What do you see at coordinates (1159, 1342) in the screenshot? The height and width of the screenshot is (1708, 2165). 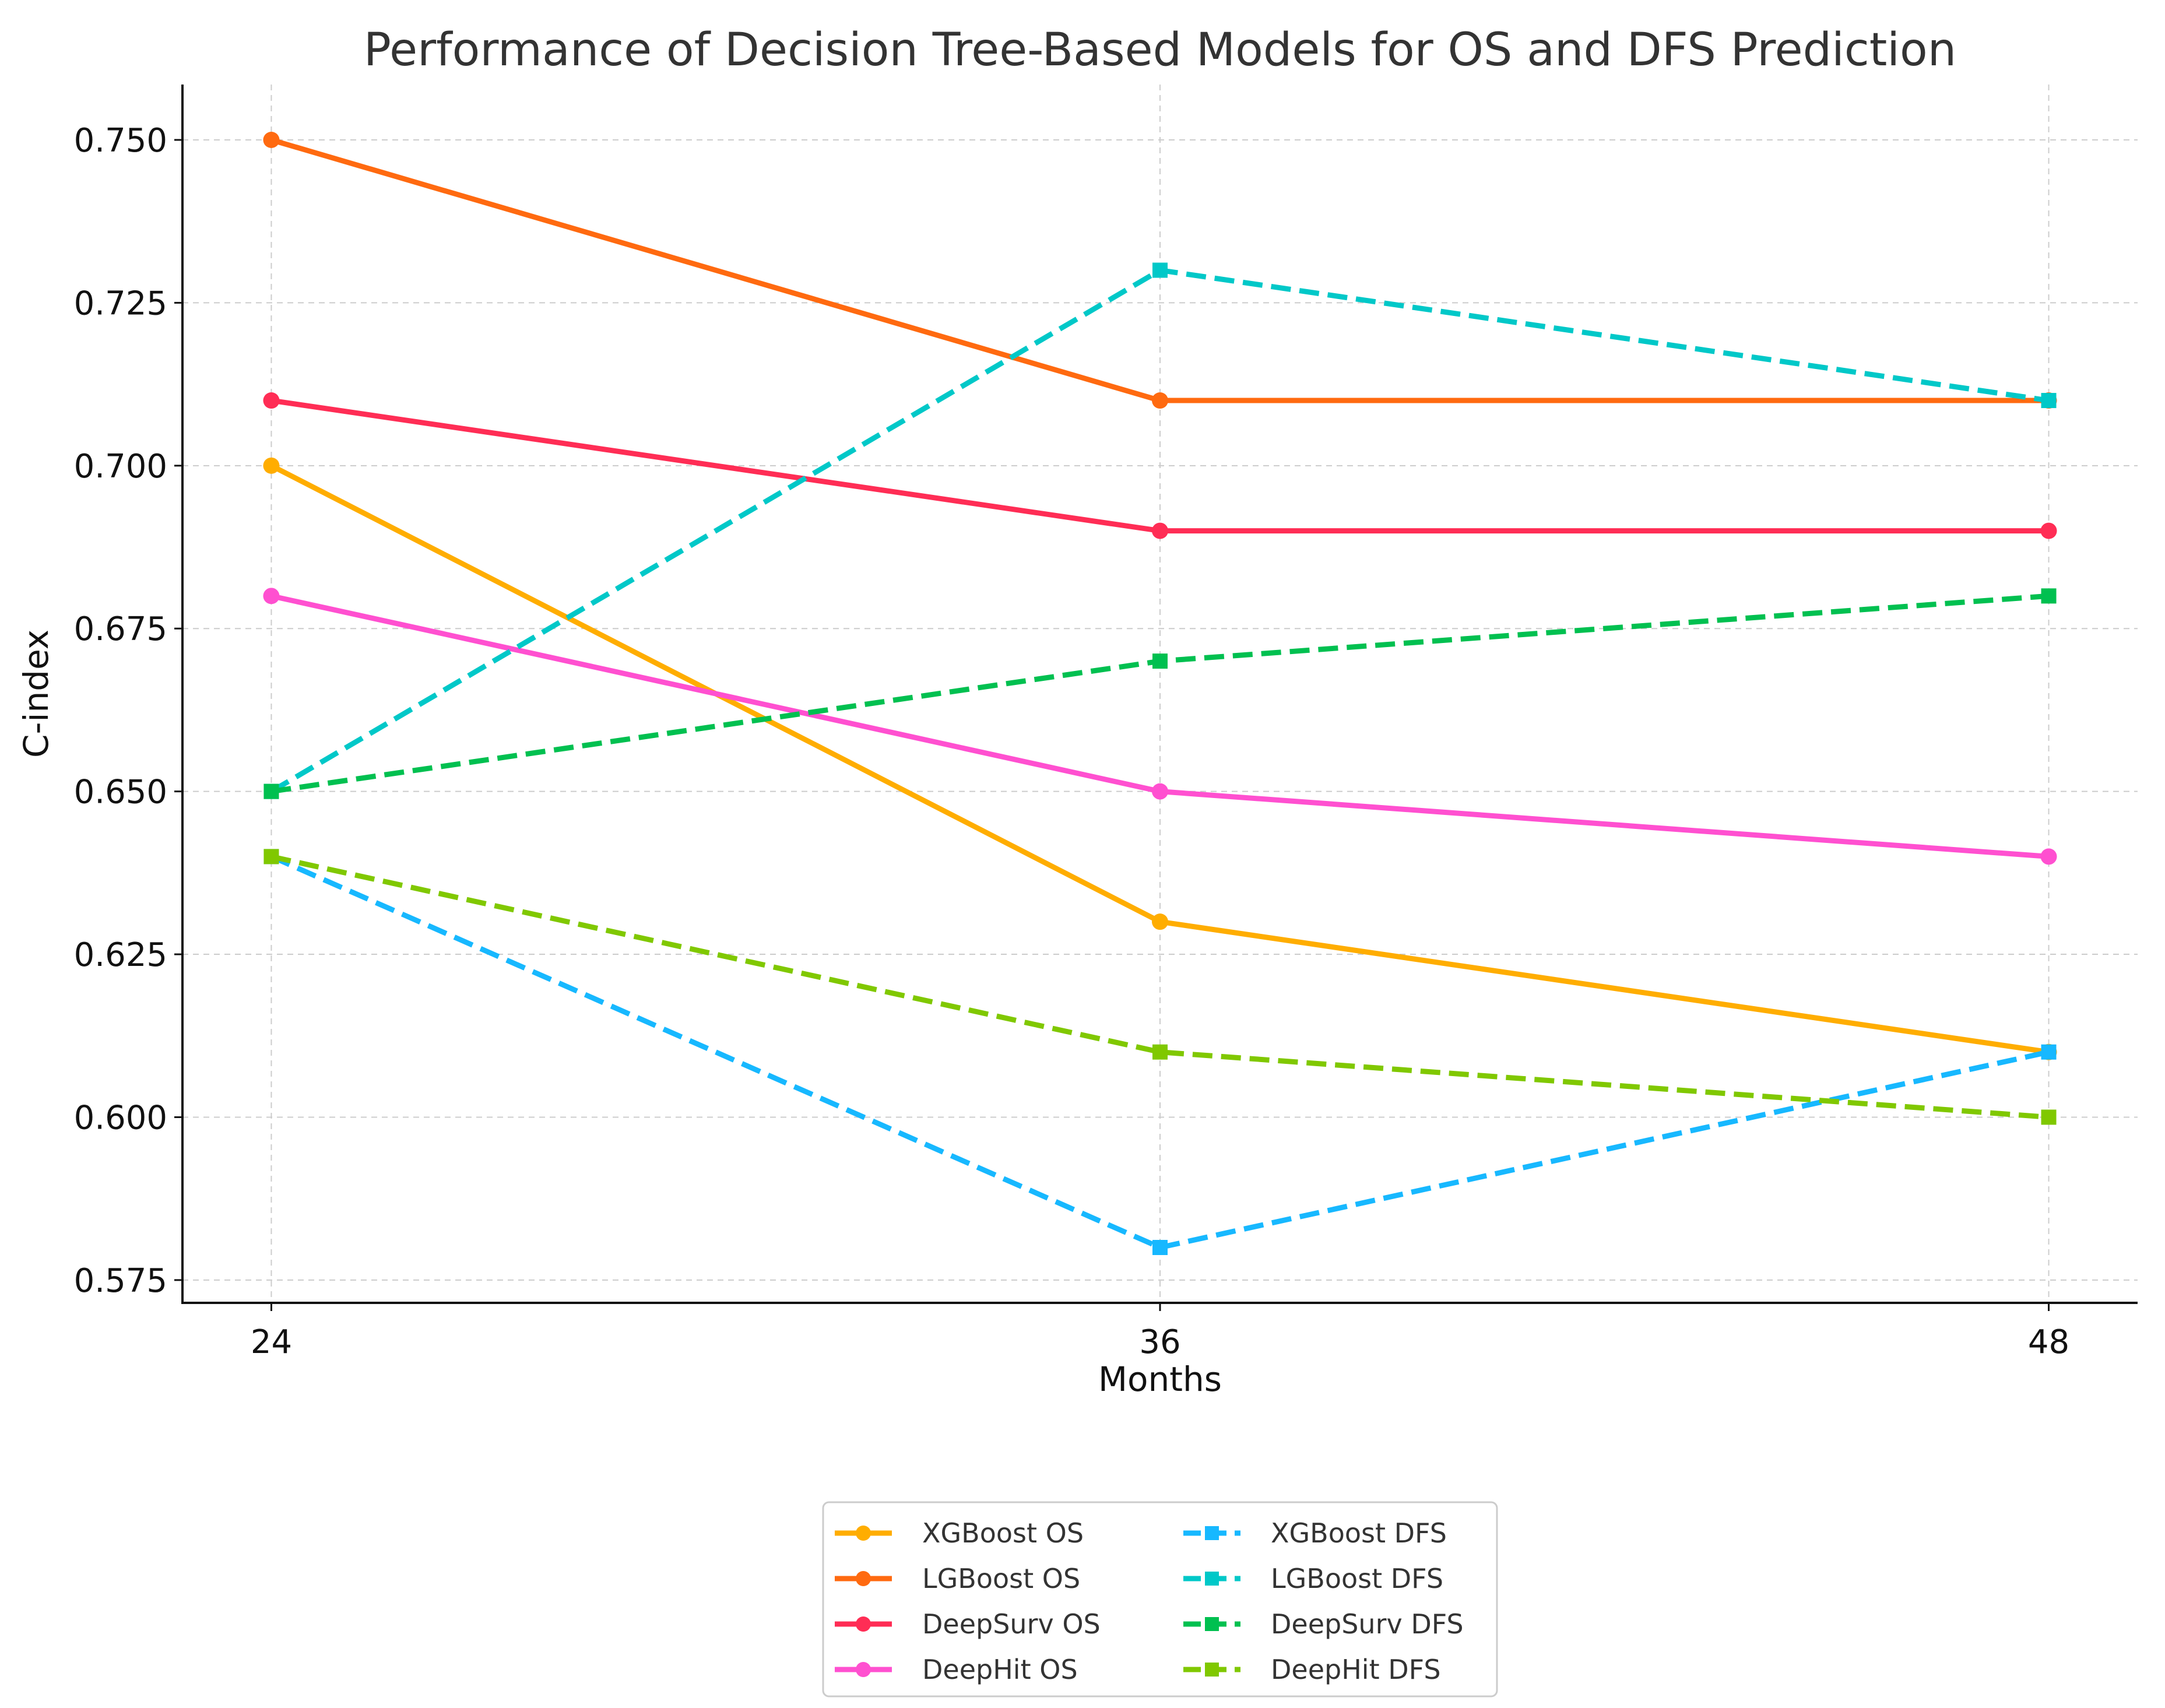 I see `x-tick-label: 36` at bounding box center [1159, 1342].